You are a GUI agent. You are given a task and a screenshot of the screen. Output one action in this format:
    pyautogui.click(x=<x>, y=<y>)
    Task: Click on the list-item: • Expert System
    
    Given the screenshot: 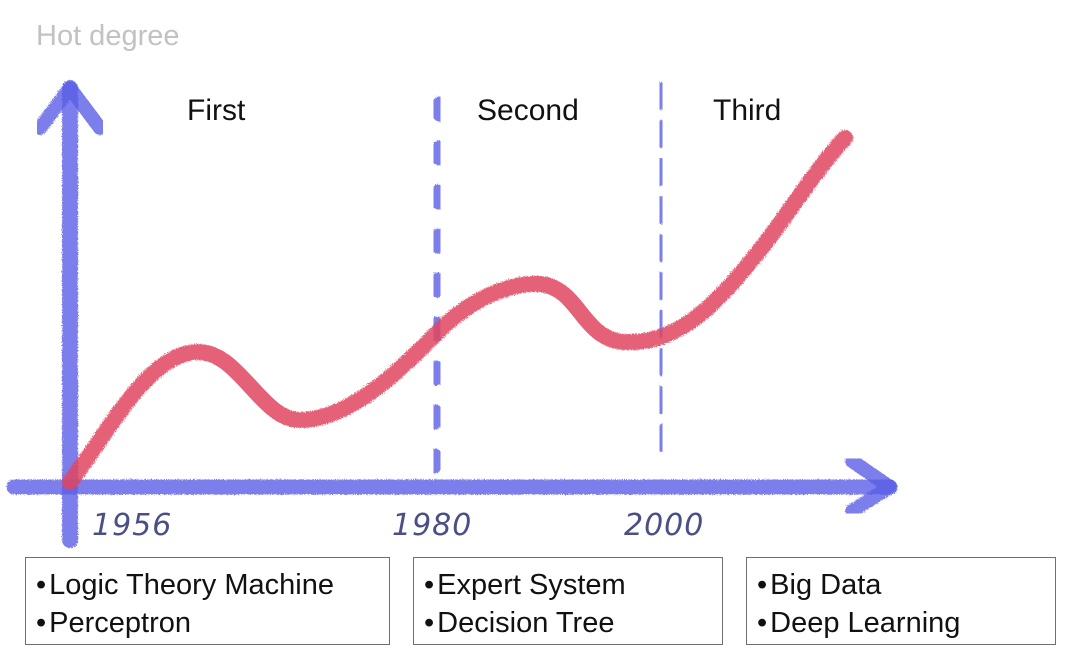 What is the action you would take?
    pyautogui.click(x=568, y=585)
    